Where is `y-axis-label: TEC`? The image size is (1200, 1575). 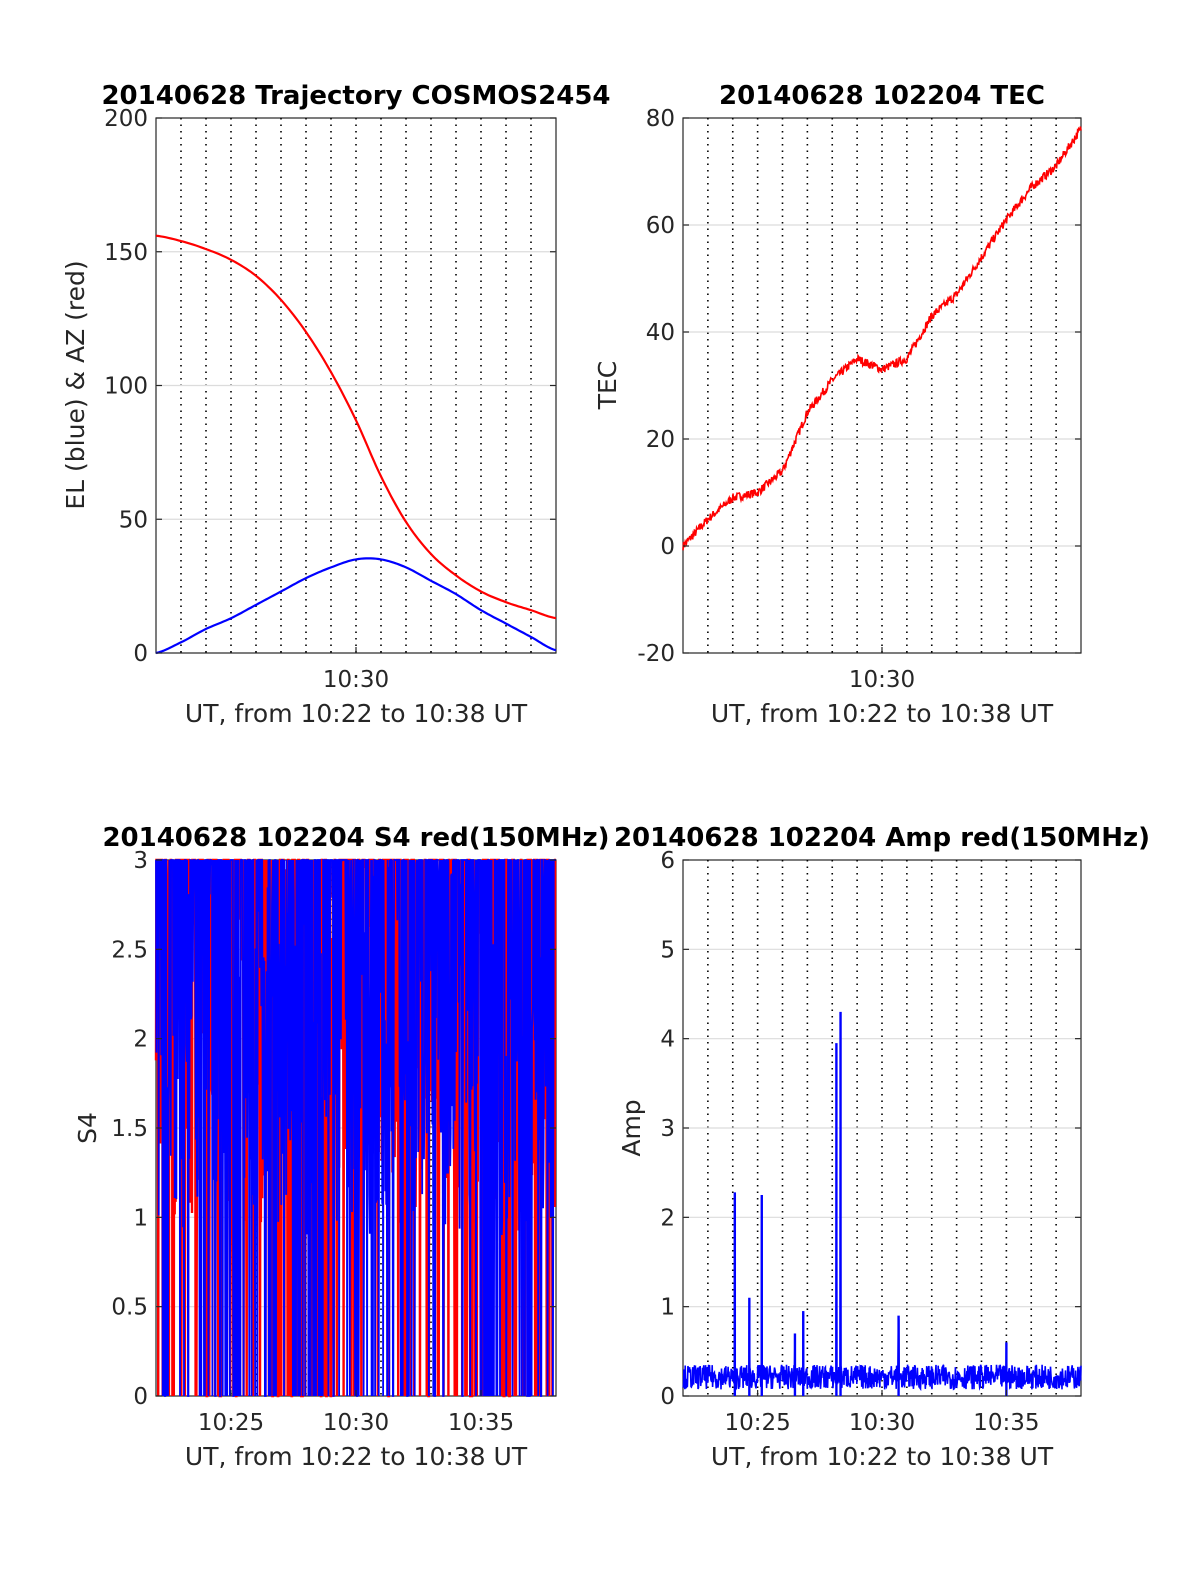
y-axis-label: TEC is located at coordinates (607, 386).